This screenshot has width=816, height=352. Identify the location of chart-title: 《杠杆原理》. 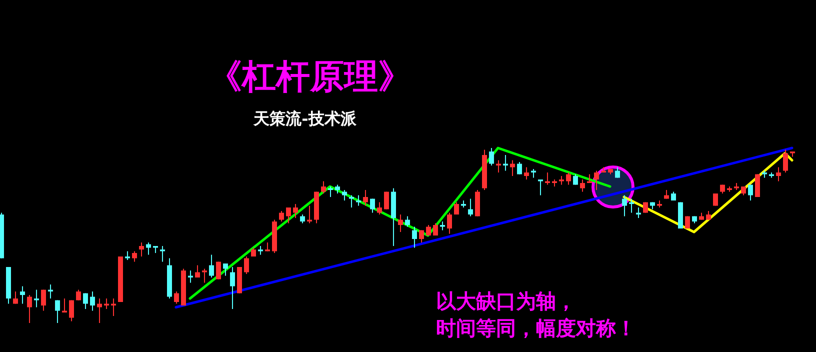
(310, 77).